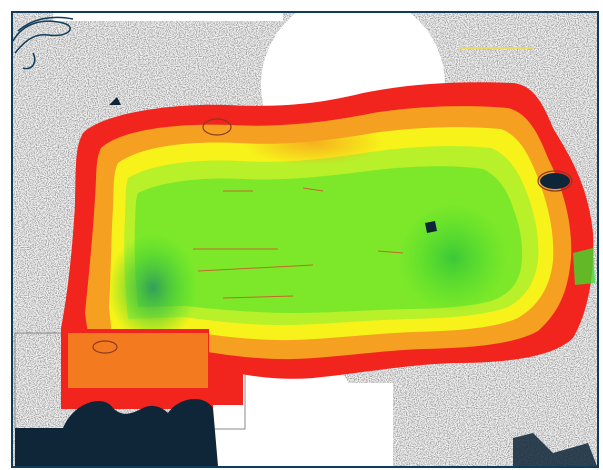 This screenshot has height=470, width=603. I want to click on heat-low-spot-left, so click(153, 288).